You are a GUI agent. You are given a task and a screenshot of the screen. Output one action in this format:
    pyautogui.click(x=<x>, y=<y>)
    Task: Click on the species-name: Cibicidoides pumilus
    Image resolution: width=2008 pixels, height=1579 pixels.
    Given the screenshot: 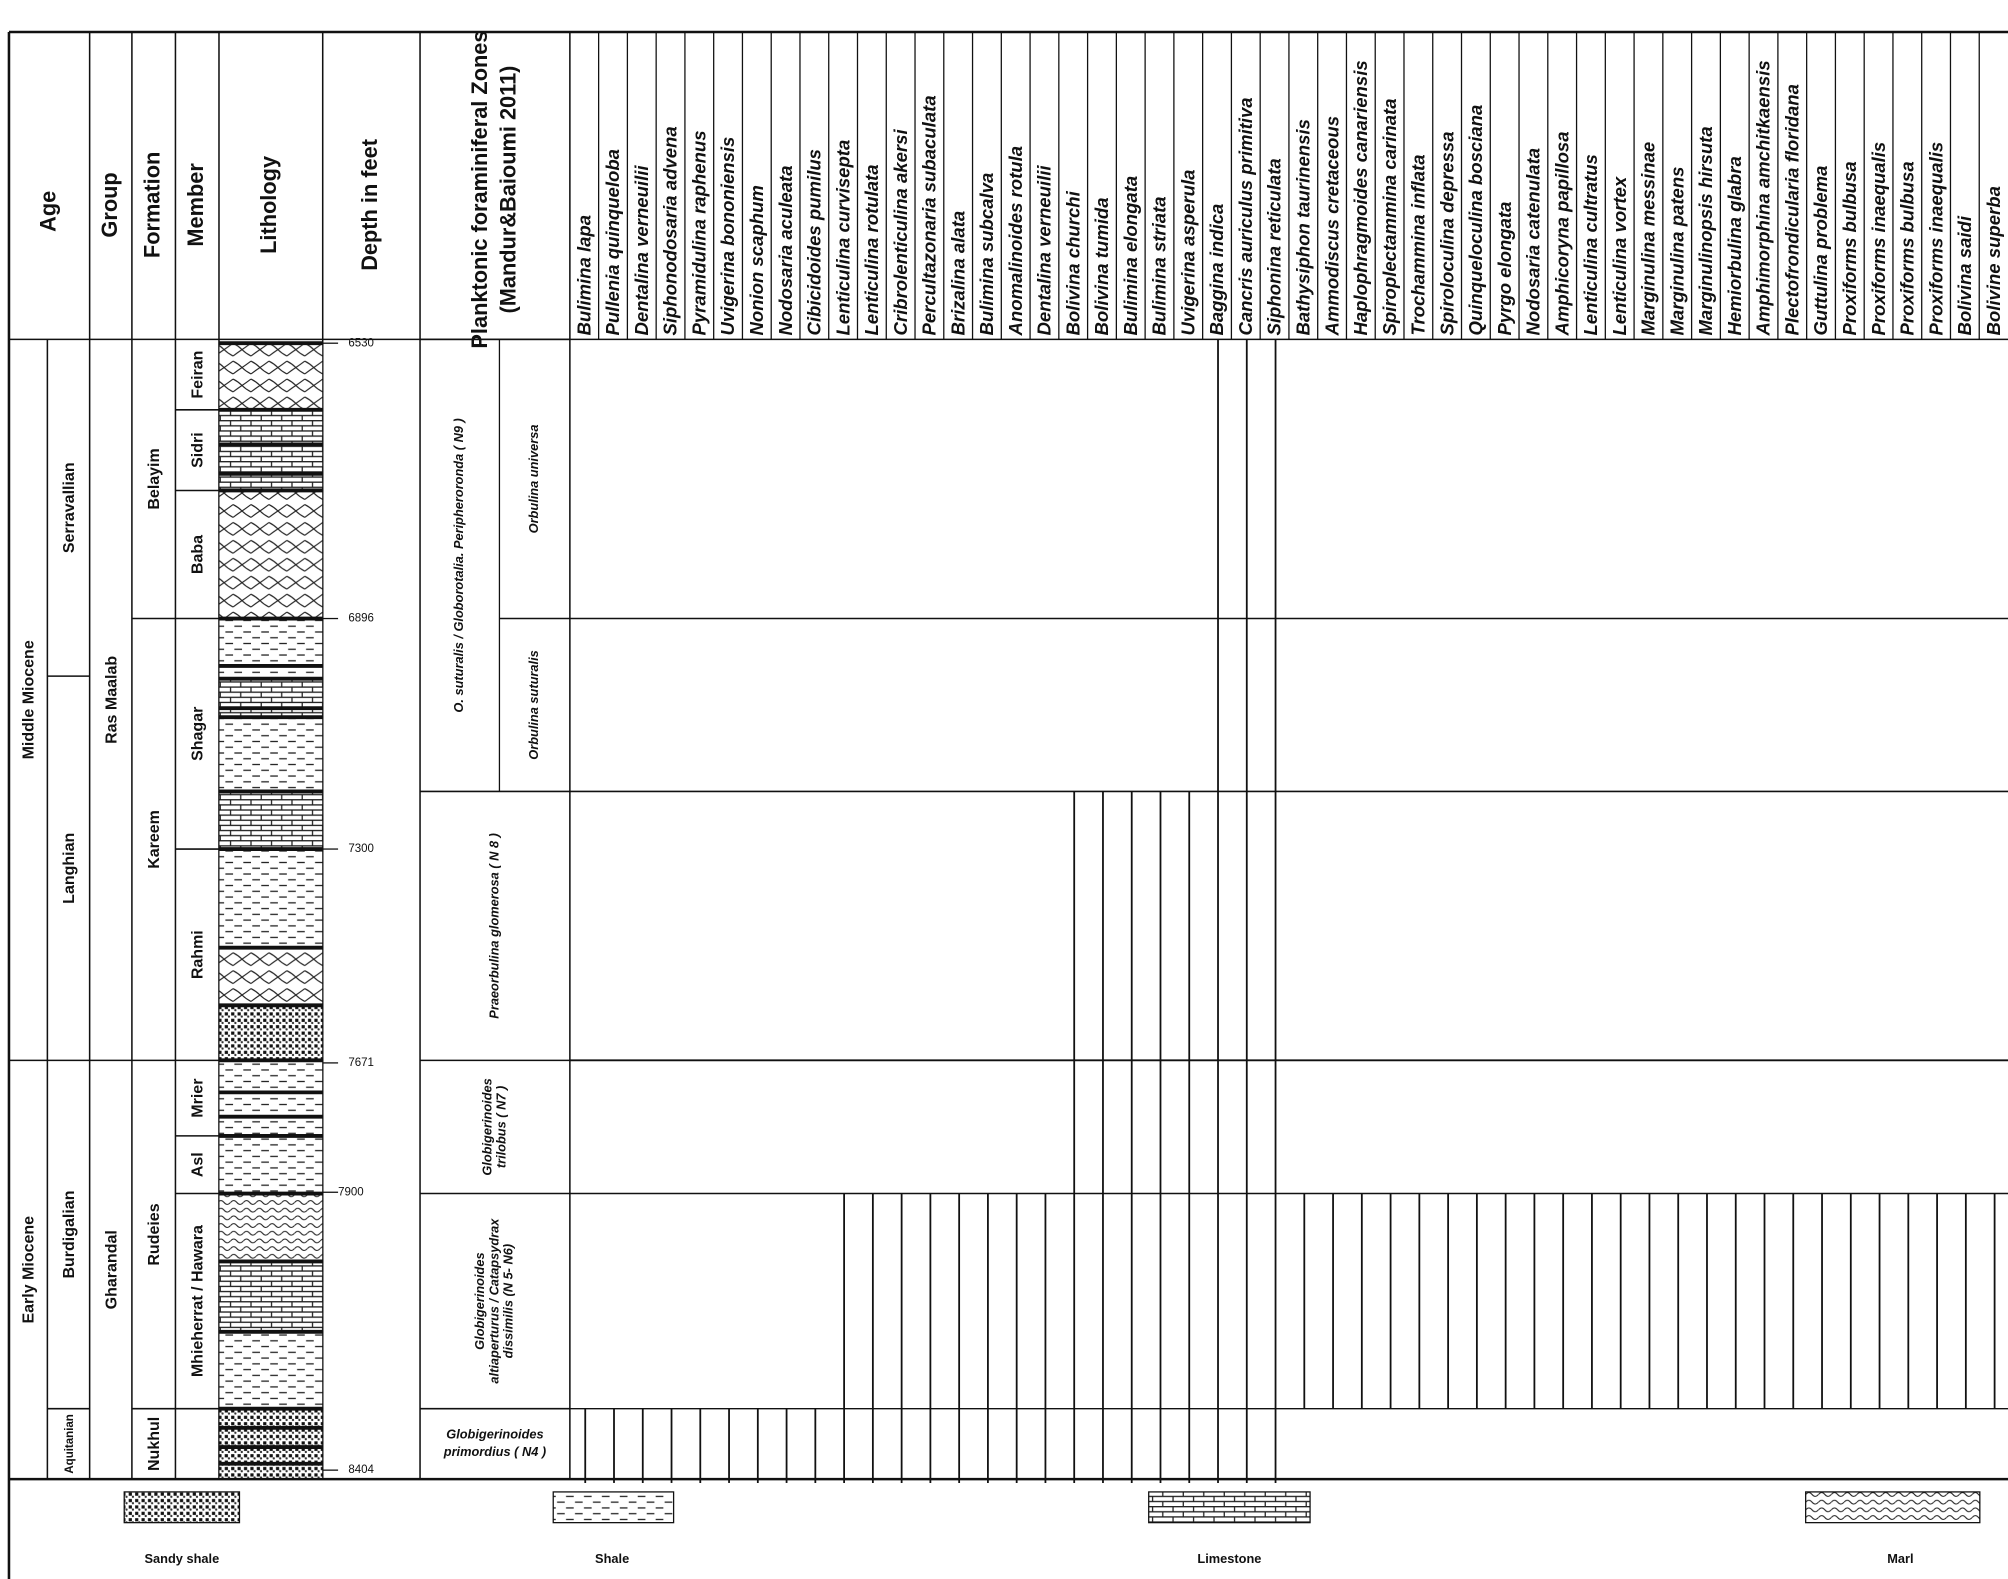 What is the action you would take?
    pyautogui.click(x=814, y=242)
    